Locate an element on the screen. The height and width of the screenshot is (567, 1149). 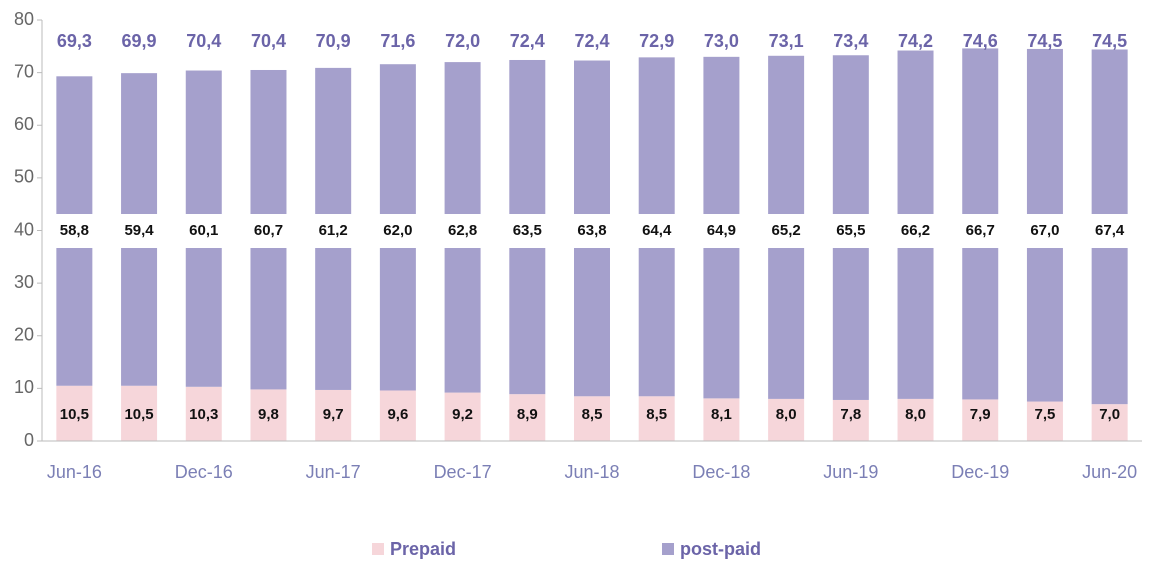
data-label: 7,9 is located at coordinates (980, 414).